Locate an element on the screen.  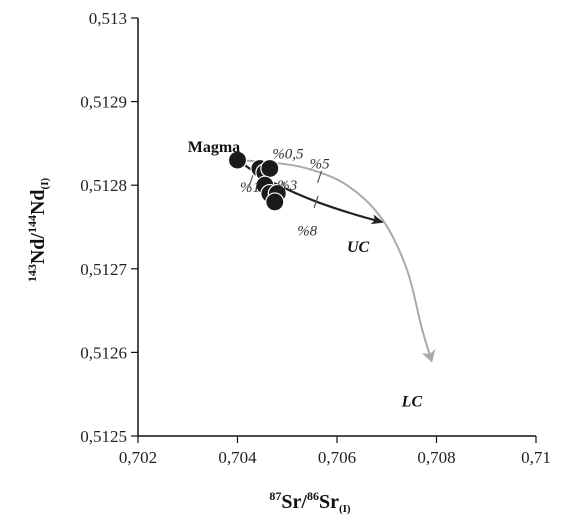
y-tick-label: 0,5127 is located at coordinates (103, 269).